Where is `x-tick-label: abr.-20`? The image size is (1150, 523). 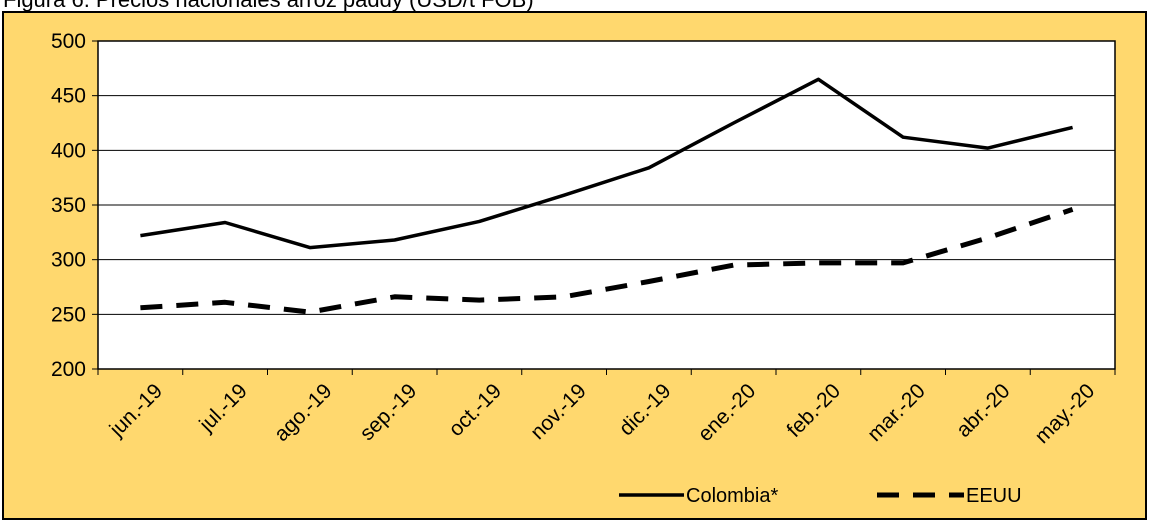
x-tick-label: abr.-20 is located at coordinates (983, 410).